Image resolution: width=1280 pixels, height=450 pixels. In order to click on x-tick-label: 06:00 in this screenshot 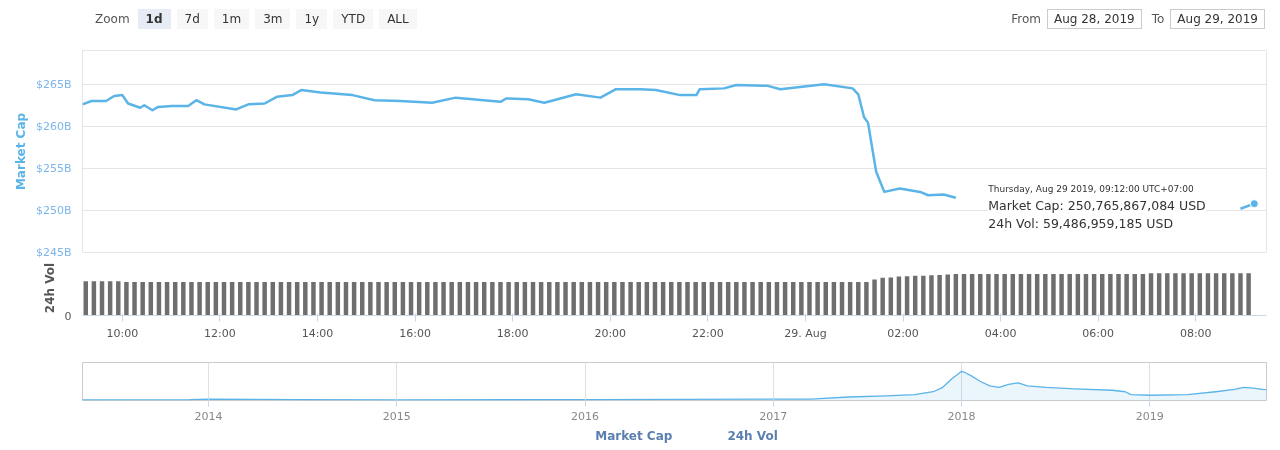, I will do `click(1098, 333)`.